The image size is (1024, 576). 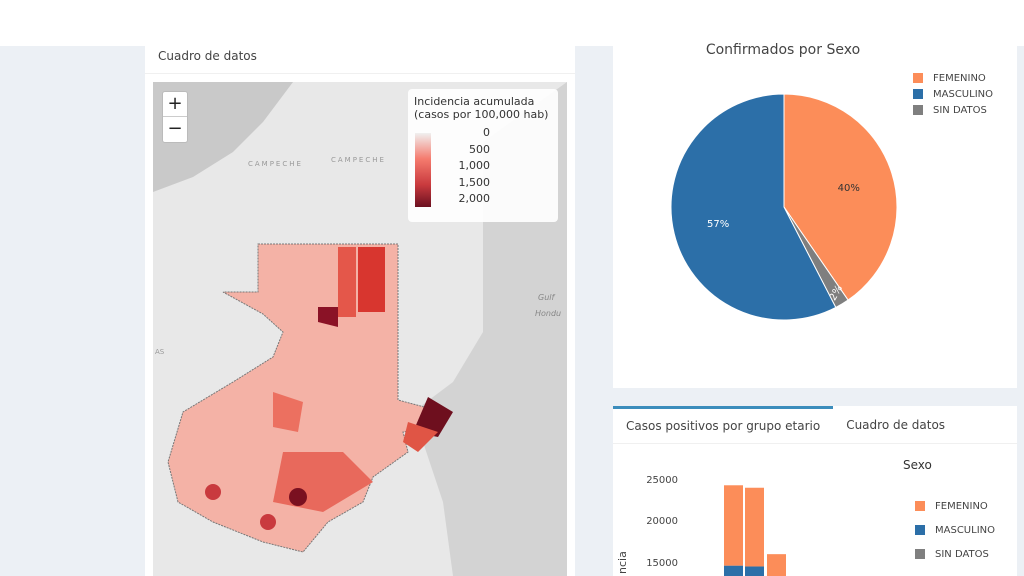 What do you see at coordinates (175, 104) in the screenshot?
I see `zoom-in-button: +` at bounding box center [175, 104].